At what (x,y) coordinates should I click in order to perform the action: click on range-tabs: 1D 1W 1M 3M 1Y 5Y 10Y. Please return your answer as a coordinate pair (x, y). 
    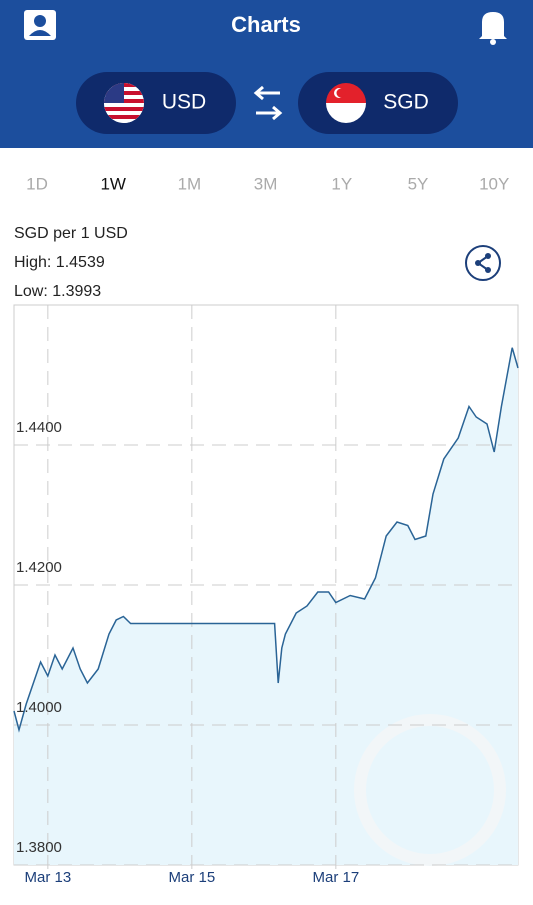
    Looking at the image, I should click on (267, 183).